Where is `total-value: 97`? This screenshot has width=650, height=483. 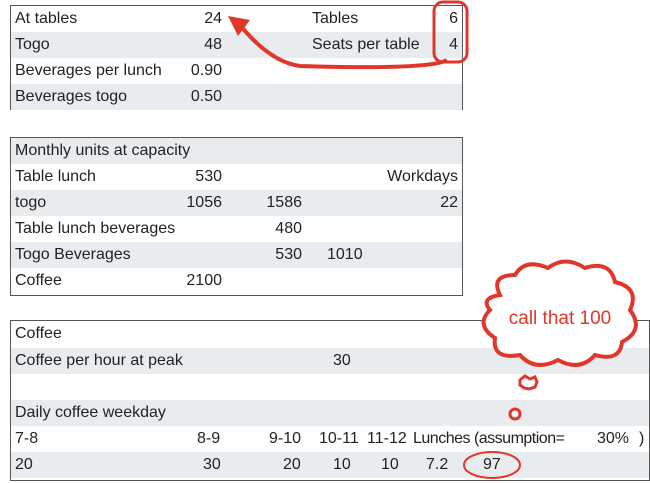
total-value: 97 is located at coordinates (492, 464).